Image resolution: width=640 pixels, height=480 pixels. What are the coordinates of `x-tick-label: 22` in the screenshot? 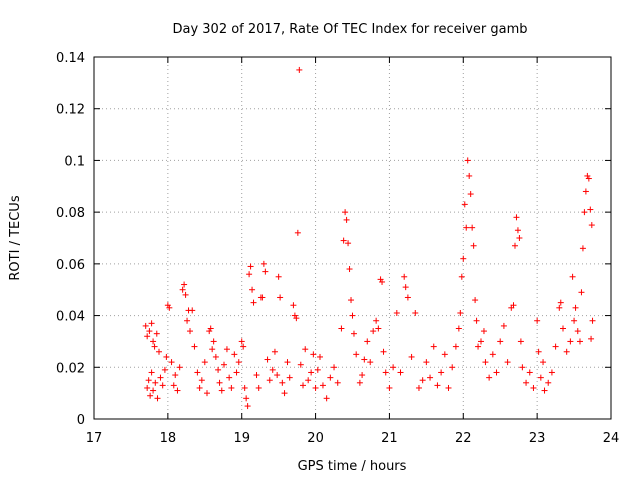 It's located at (463, 438).